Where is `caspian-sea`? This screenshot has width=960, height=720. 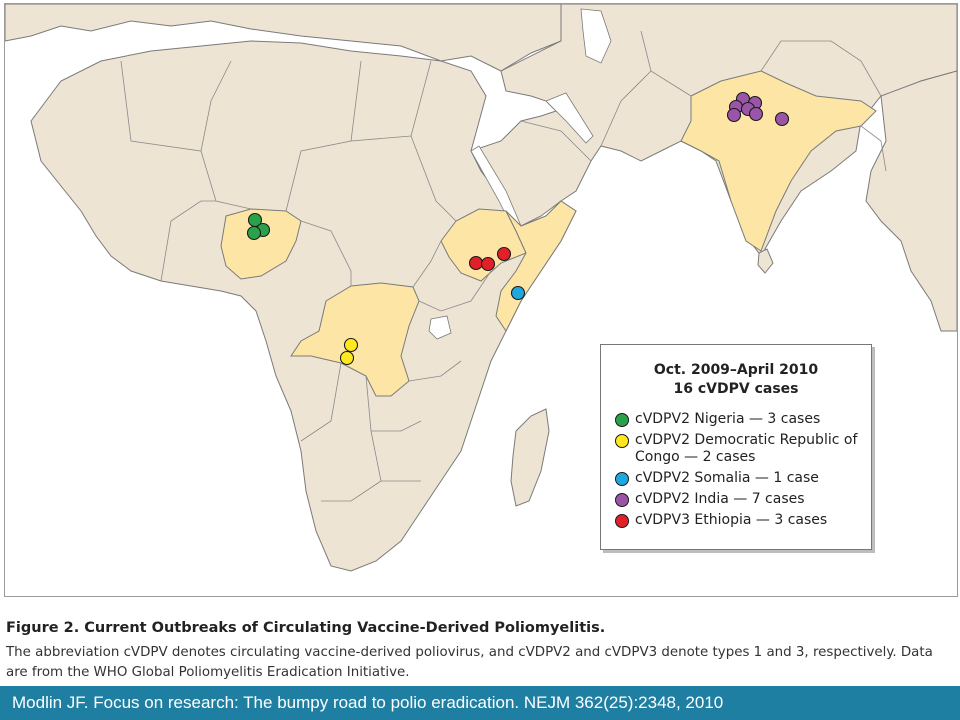
caspian-sea is located at coordinates (596, 36).